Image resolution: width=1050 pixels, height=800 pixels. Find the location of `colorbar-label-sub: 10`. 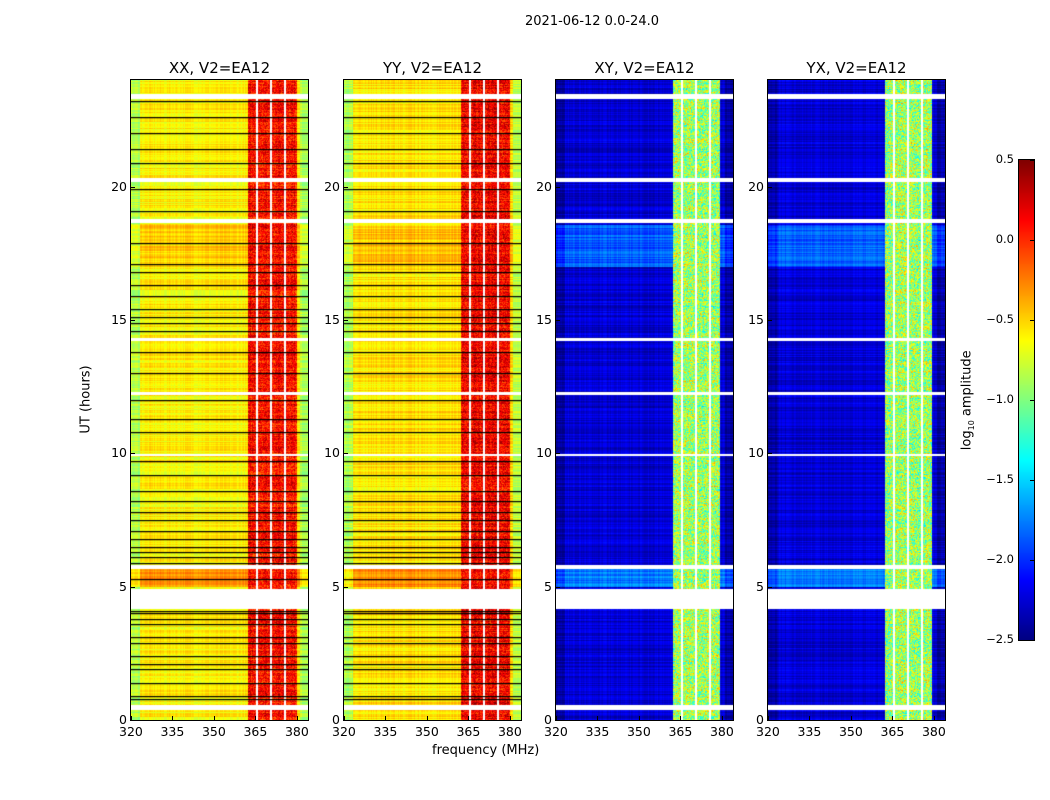

colorbar-label-sub: 10 is located at coordinates (972, 425).